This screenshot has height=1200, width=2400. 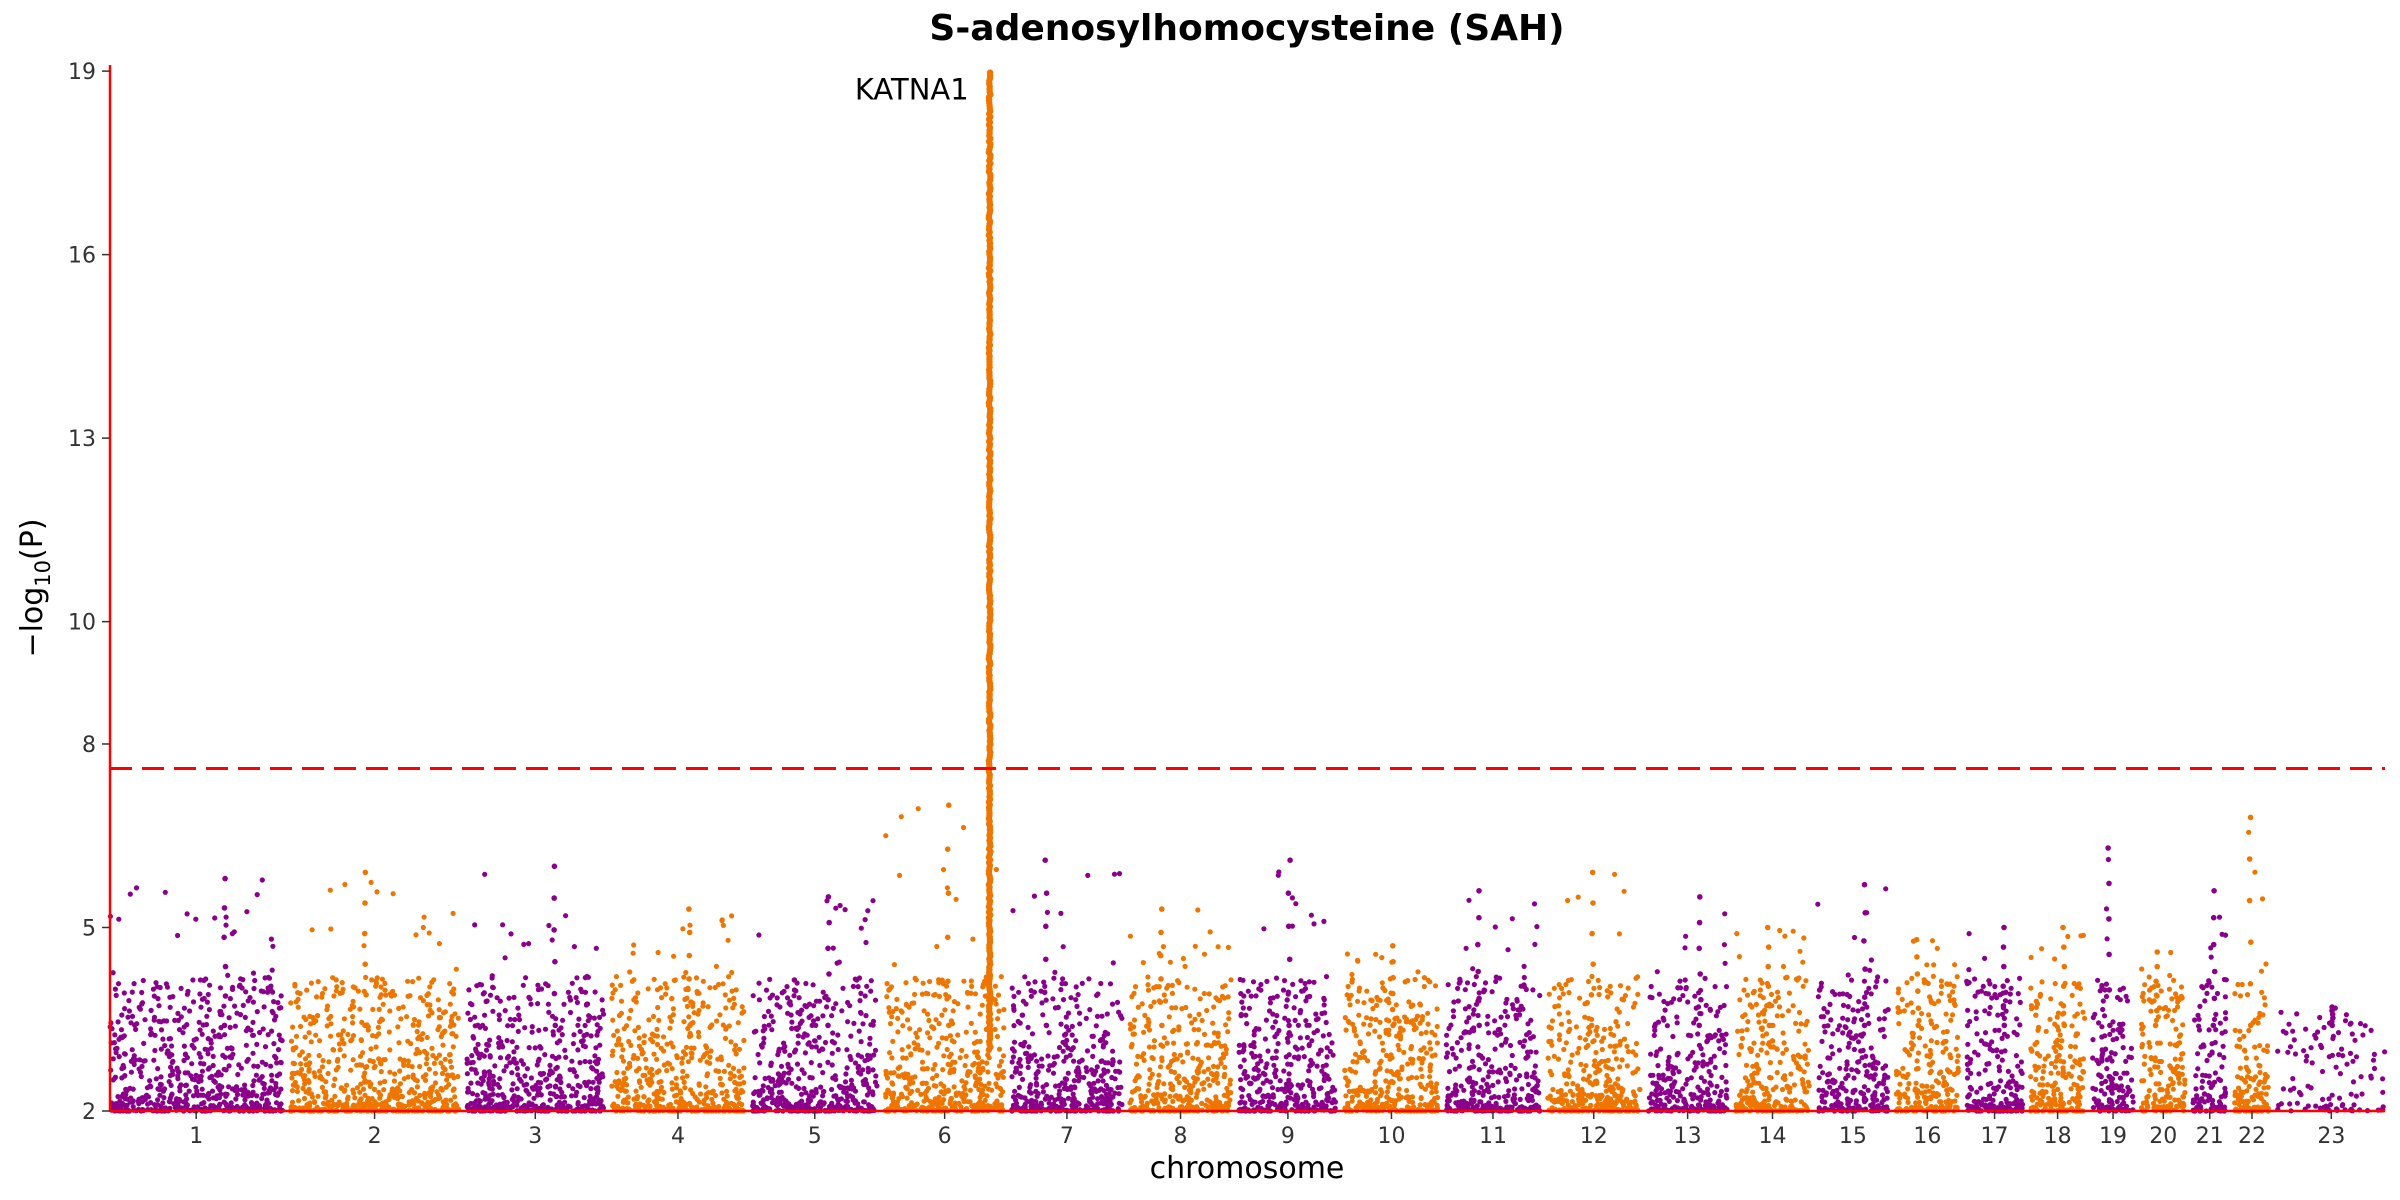 What do you see at coordinates (364, 933) in the screenshot?
I see `peak-point` at bounding box center [364, 933].